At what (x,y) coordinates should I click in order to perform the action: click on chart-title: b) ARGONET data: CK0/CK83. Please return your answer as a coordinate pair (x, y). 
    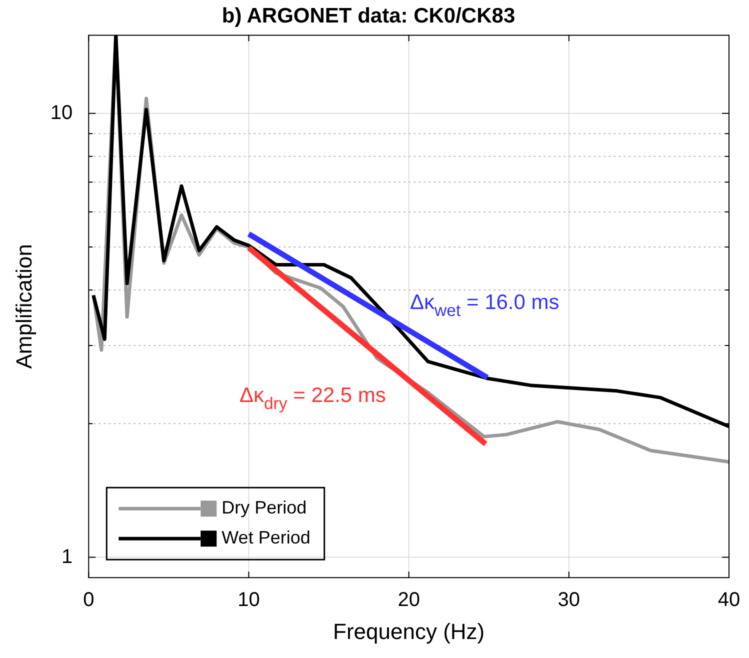
    Looking at the image, I should click on (369, 16).